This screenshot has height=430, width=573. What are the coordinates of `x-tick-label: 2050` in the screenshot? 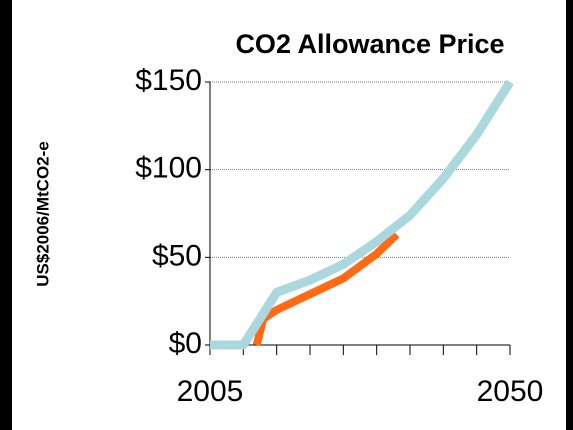 It's located at (510, 391).